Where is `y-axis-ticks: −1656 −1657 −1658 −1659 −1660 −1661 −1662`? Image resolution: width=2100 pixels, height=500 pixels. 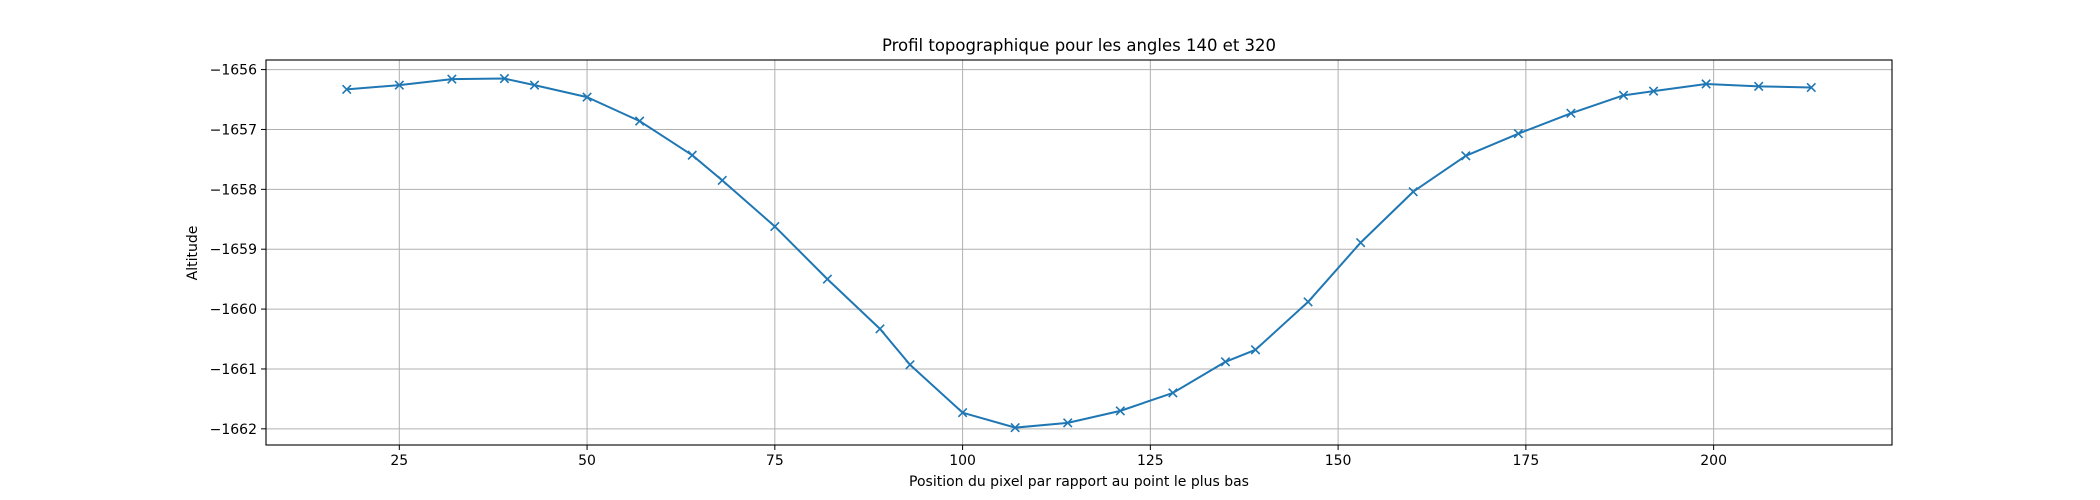 y-axis-ticks: −1656 −1657 −1658 −1659 −1660 −1661 −1662 is located at coordinates (238, 250).